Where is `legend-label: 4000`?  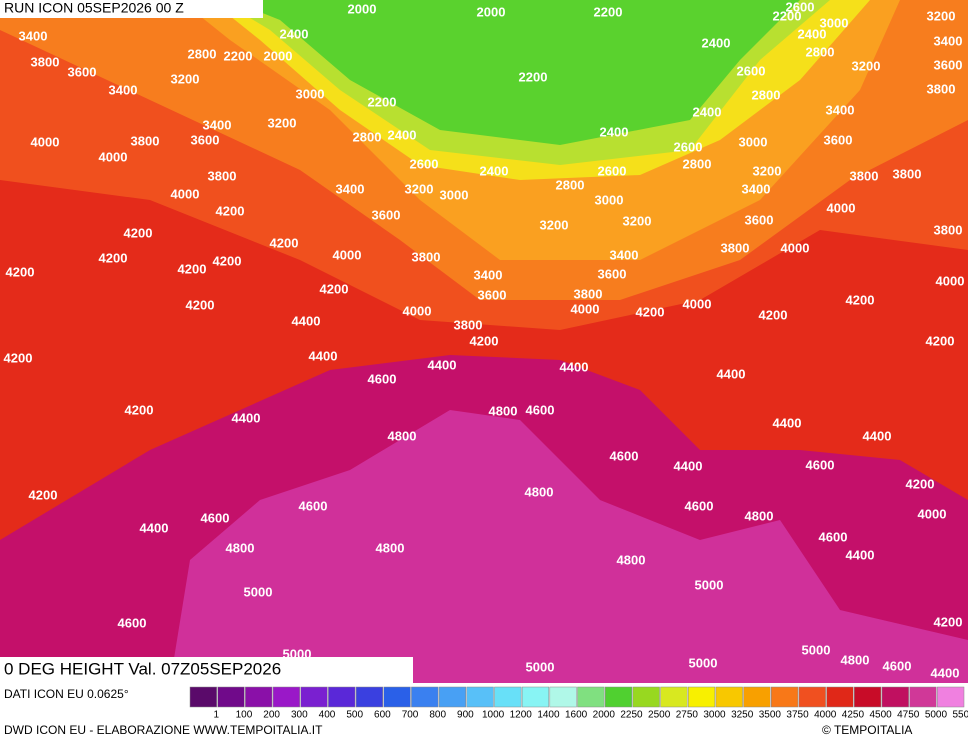 legend-label: 4000 is located at coordinates (825, 715).